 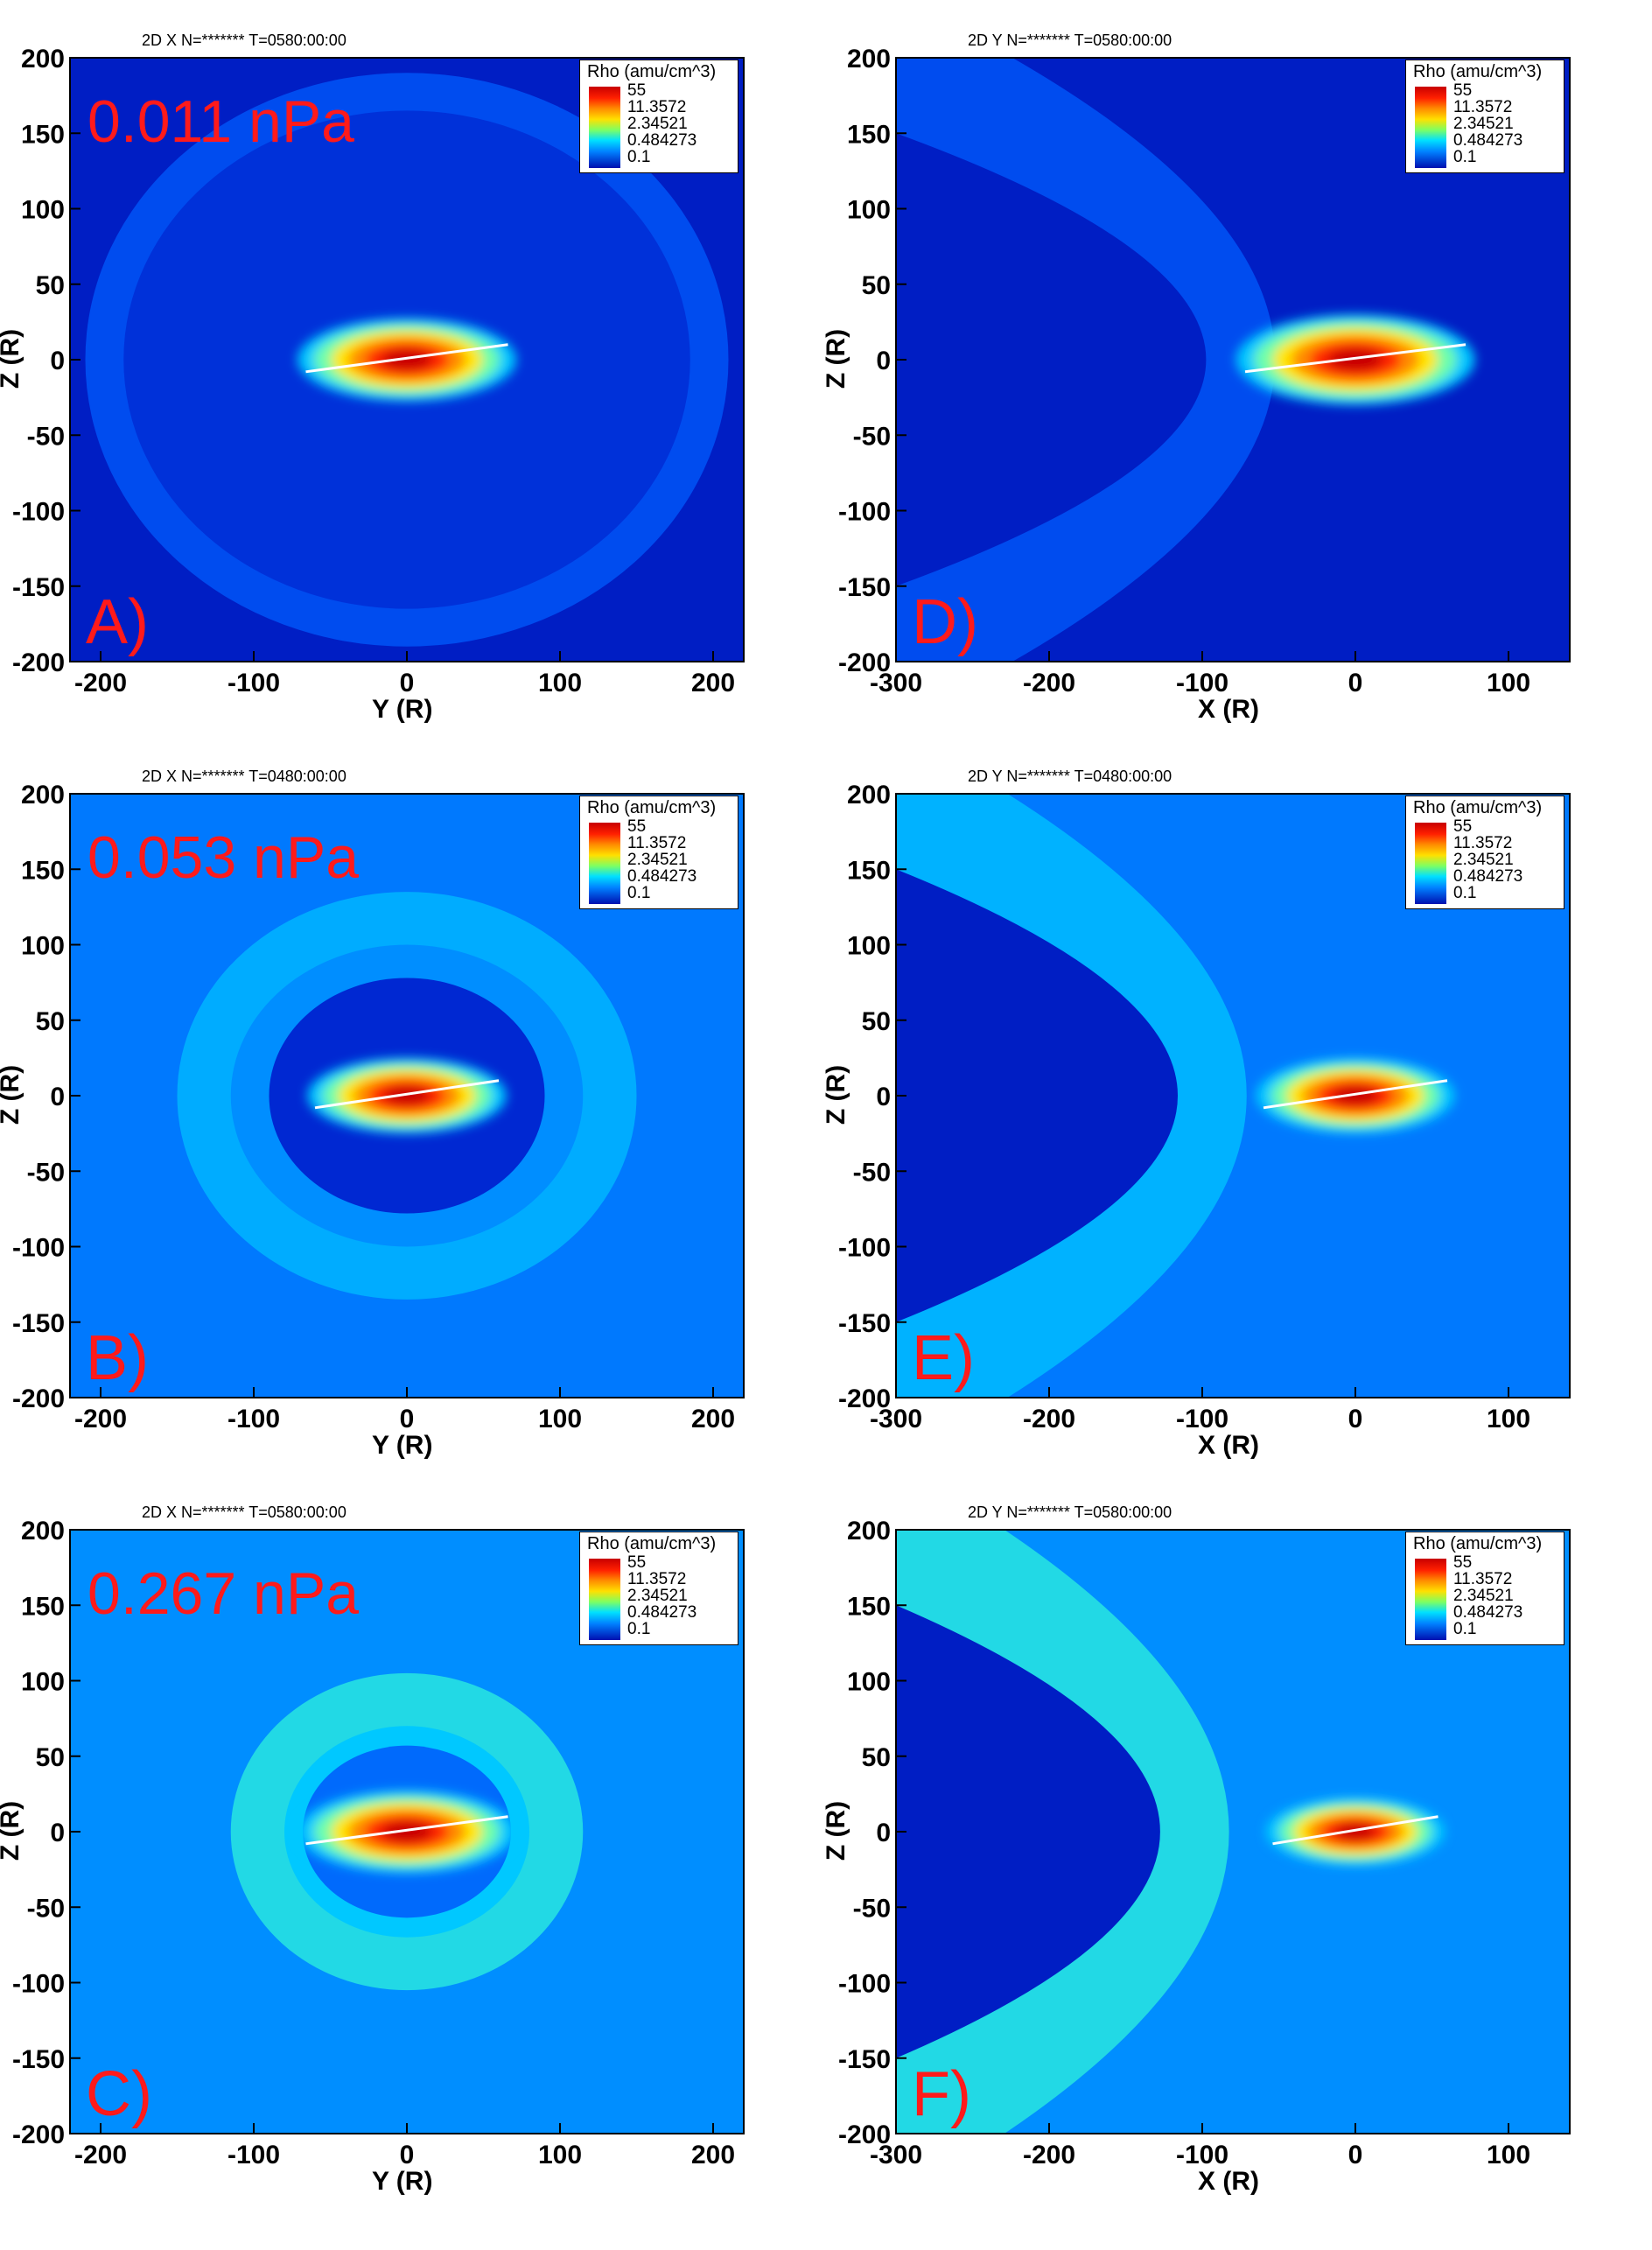 What do you see at coordinates (244, 776) in the screenshot?
I see `plot-header: 2D X N=******* T=0480:00:00` at bounding box center [244, 776].